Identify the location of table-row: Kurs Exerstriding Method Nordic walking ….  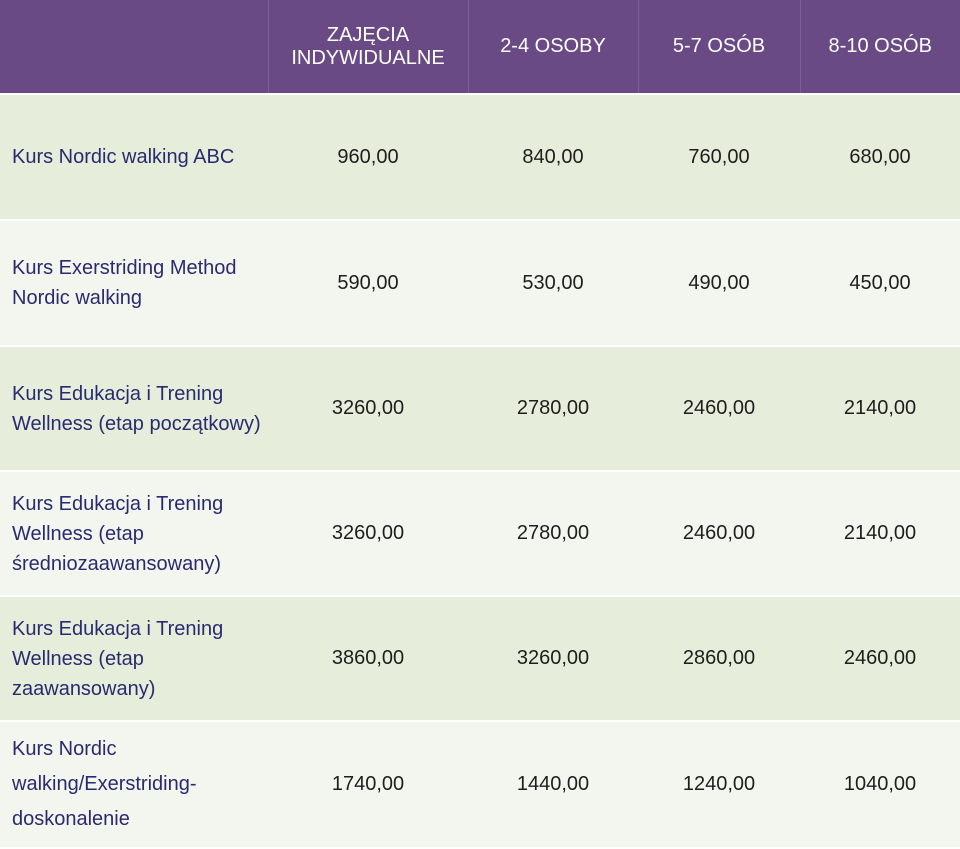
(480, 283).